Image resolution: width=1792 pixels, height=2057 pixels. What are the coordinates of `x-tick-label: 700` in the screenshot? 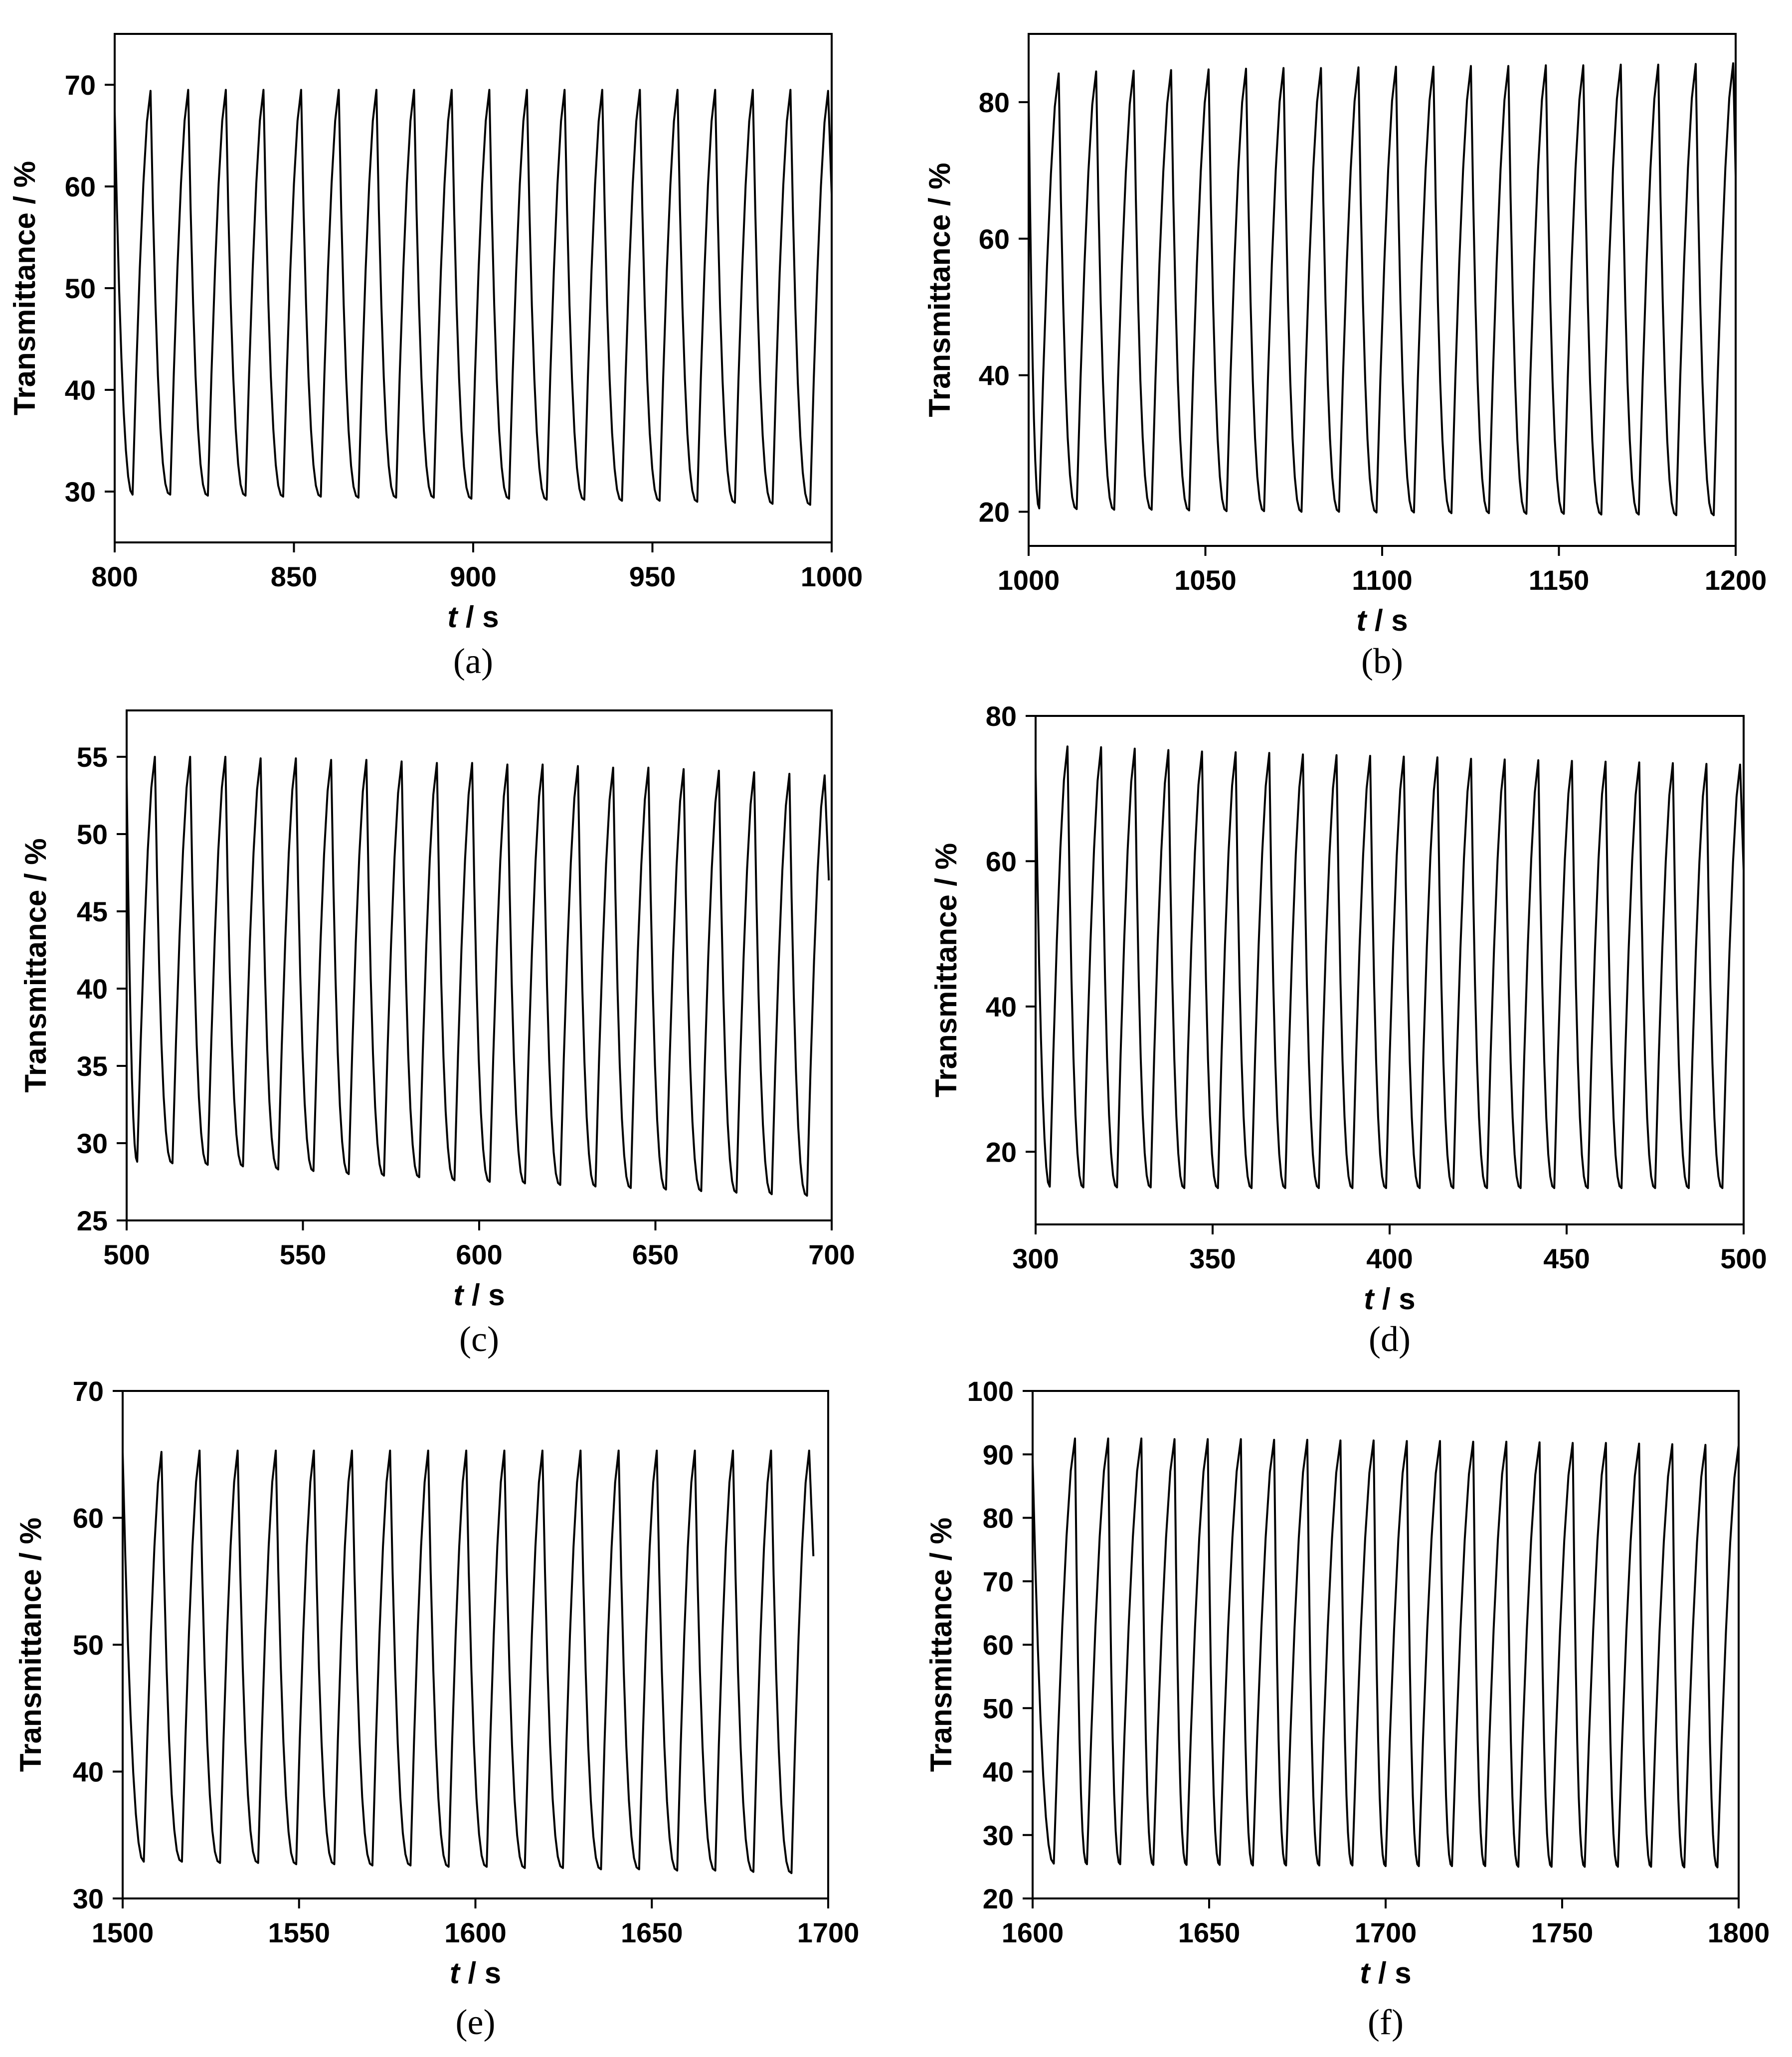 It's located at (831, 1254).